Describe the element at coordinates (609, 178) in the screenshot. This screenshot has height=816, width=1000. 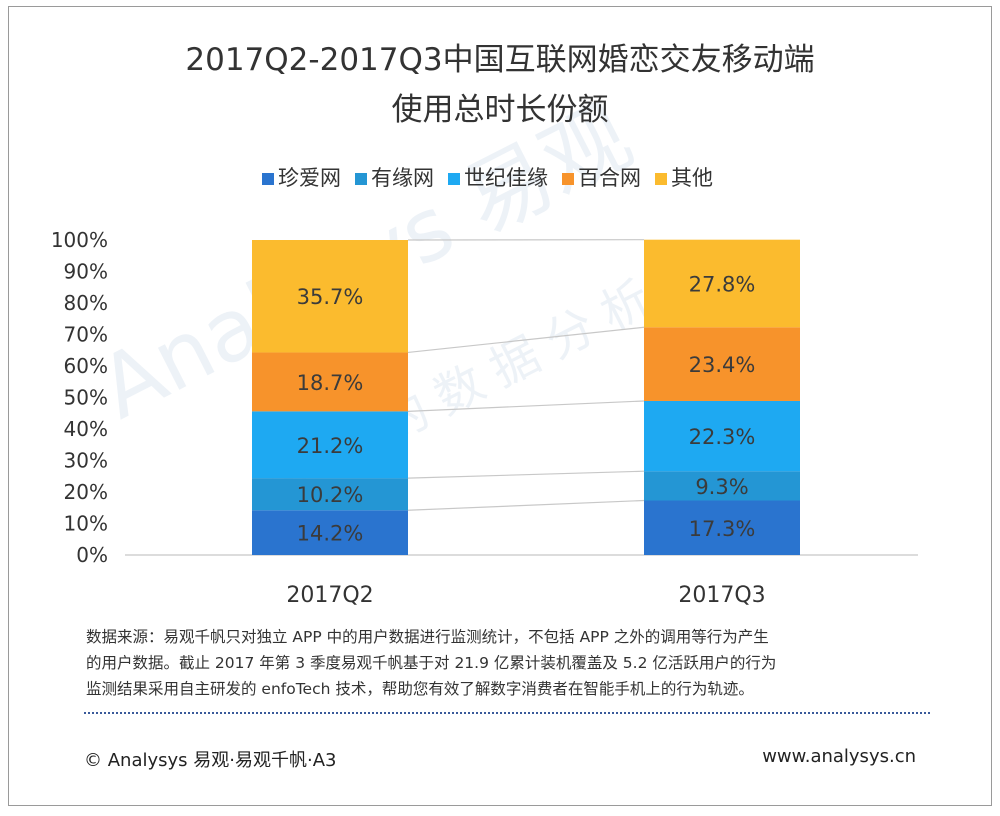
I see `legend-label-4: 百合网` at that location.